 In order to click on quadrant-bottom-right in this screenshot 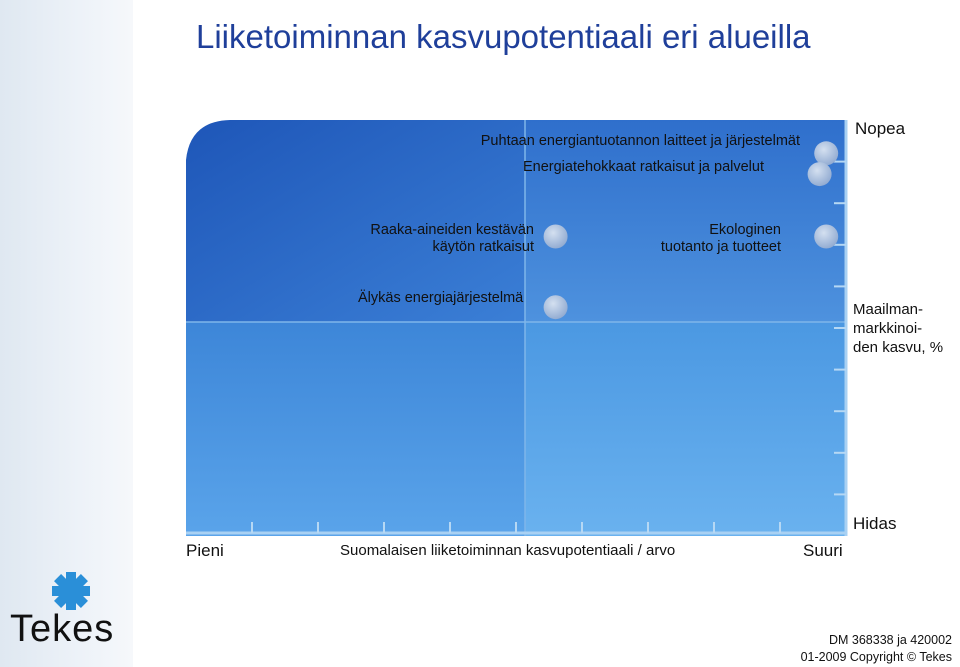, I will do `click(685, 429)`.